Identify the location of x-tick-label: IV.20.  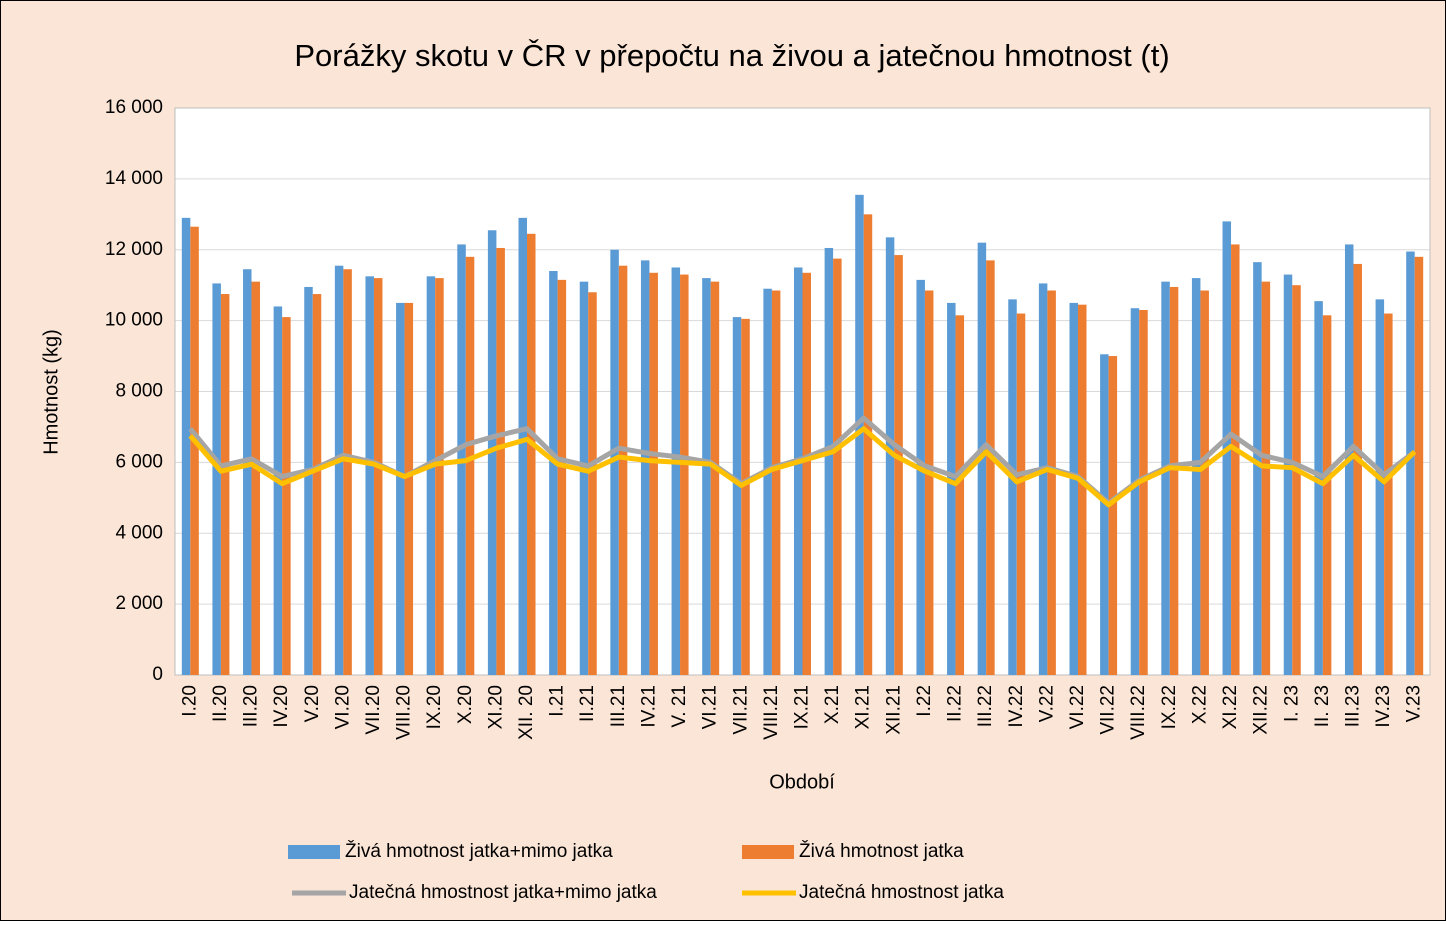
(281, 706).